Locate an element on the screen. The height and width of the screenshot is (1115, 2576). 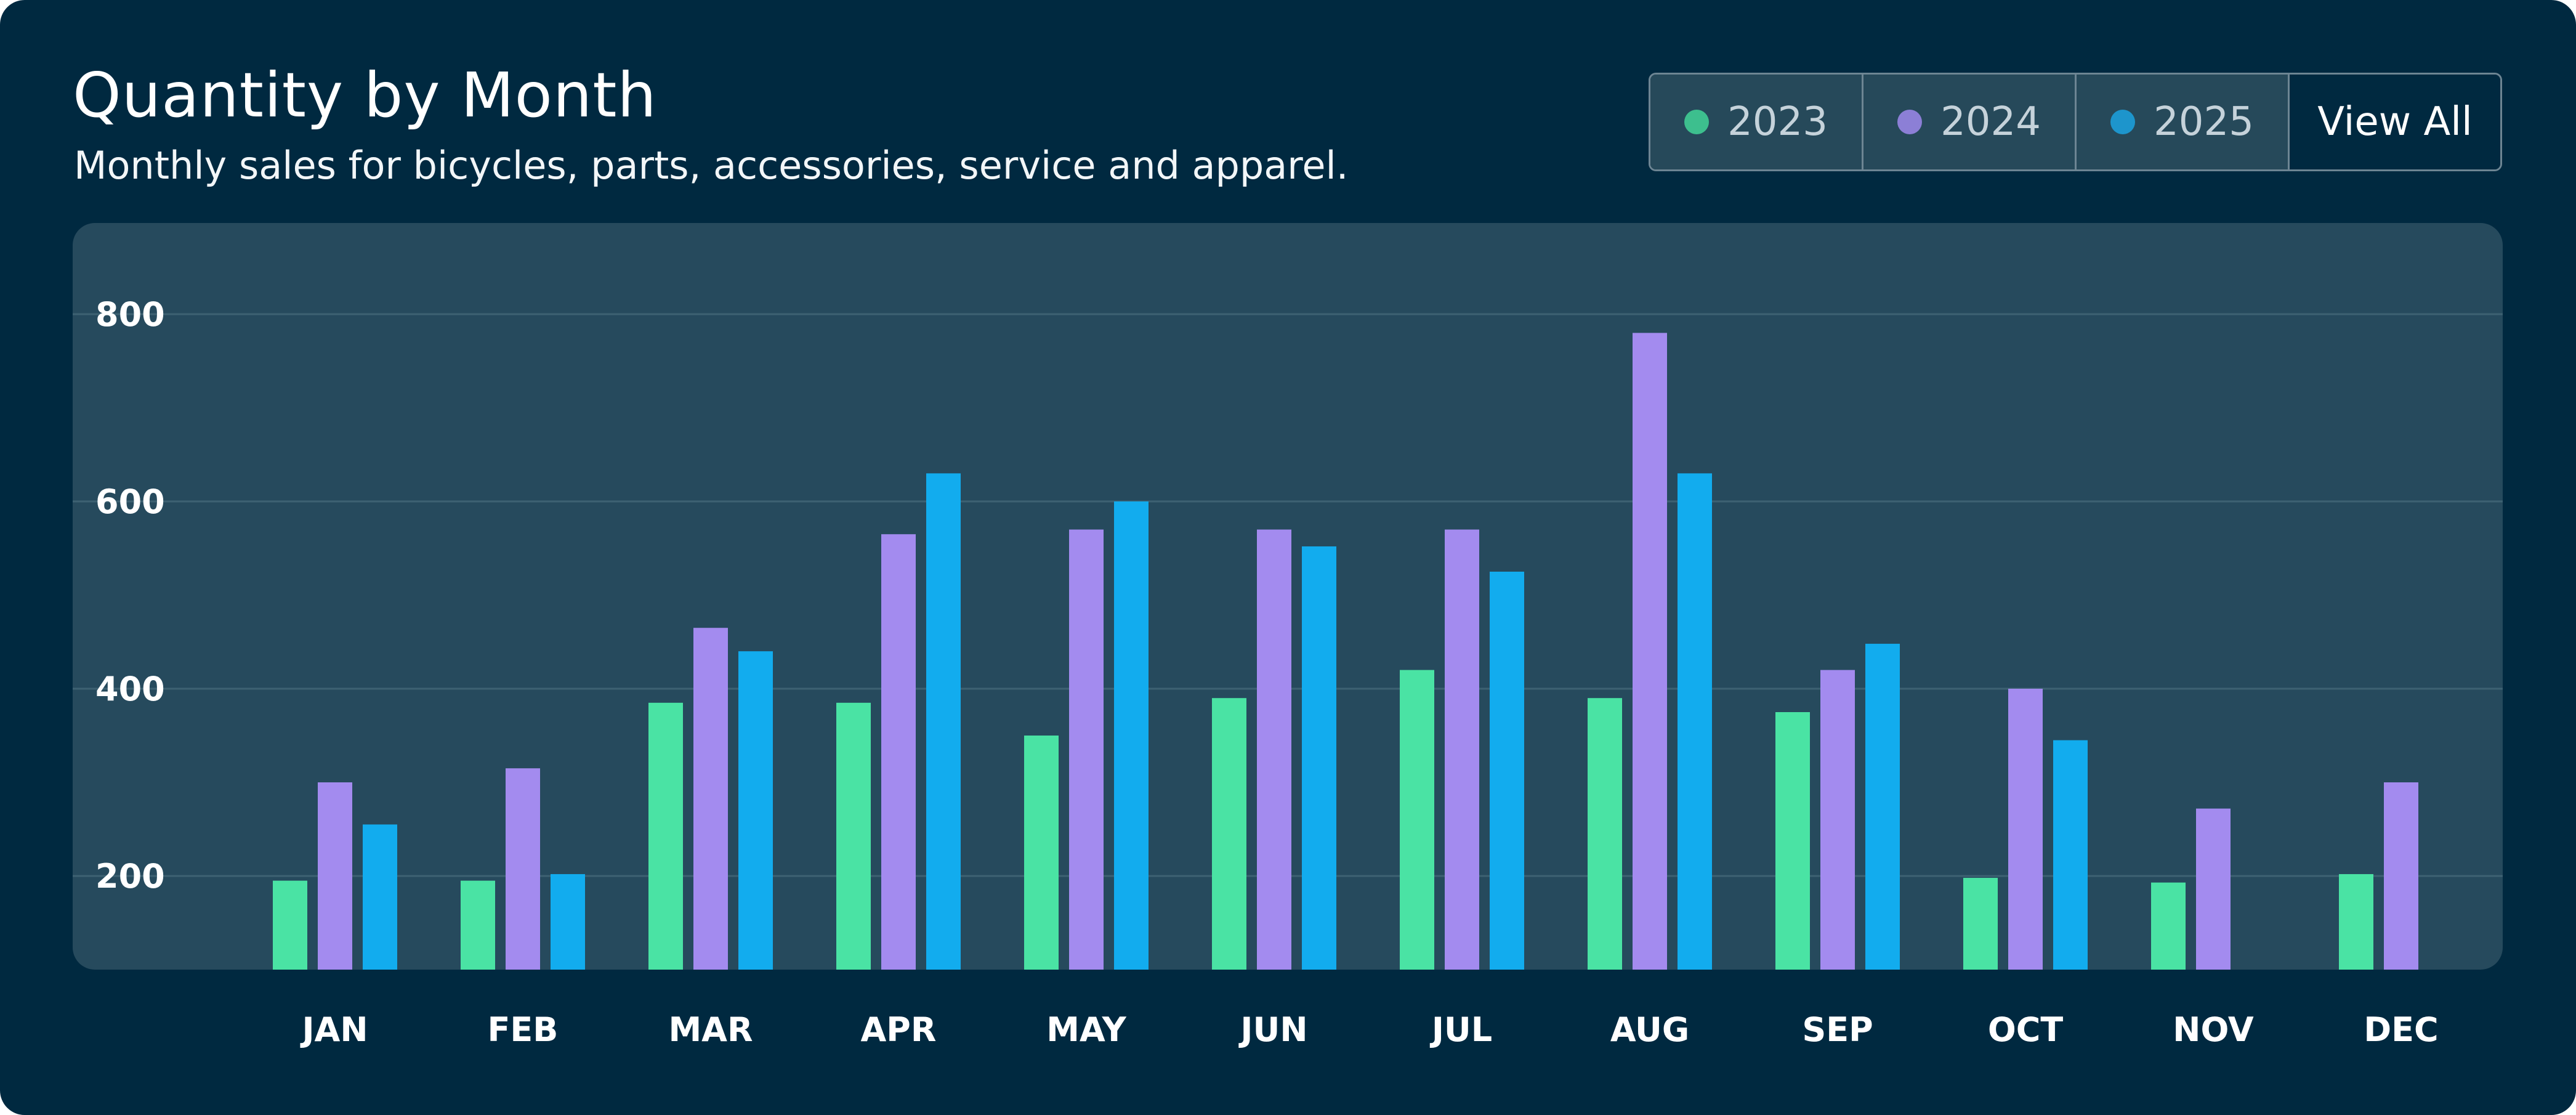
x-tick-label-jan: JAN is located at coordinates (333, 1030).